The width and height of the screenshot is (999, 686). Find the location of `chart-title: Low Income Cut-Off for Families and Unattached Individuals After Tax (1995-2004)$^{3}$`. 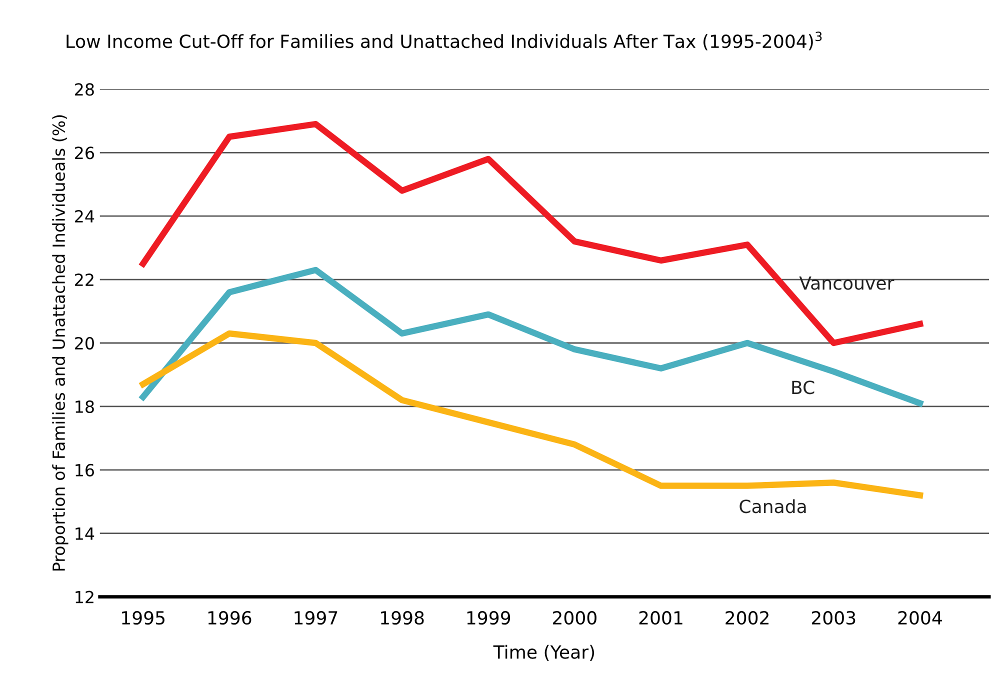

chart-title: Low Income Cut-Off for Families and Unattached Individuals After Tax (1995-2004)$^{3}$ is located at coordinates (444, 41).